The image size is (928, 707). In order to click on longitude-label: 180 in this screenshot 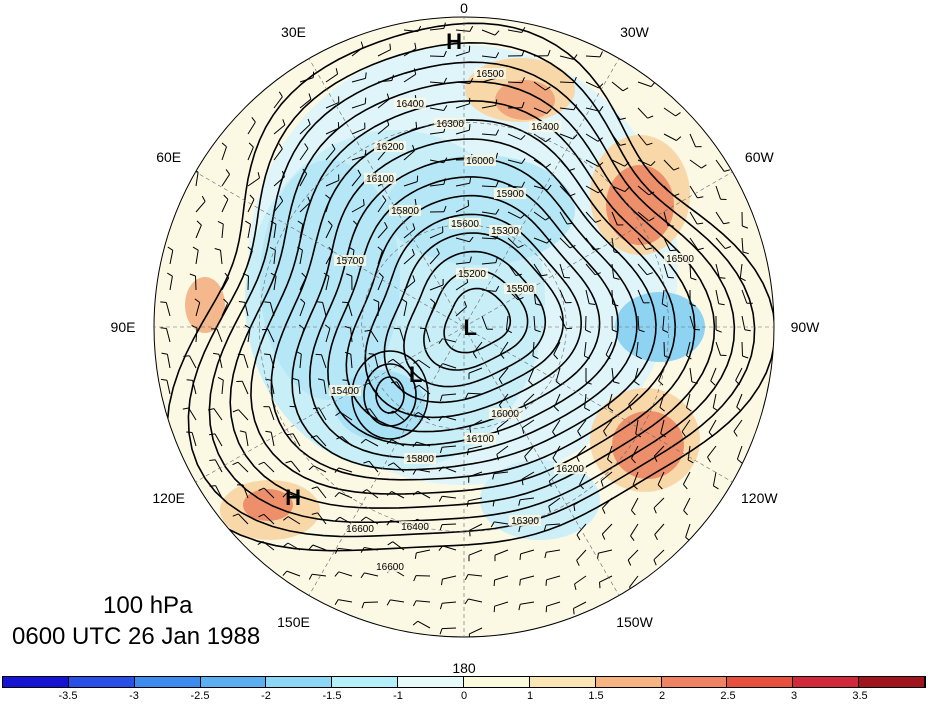, I will do `click(463, 668)`.